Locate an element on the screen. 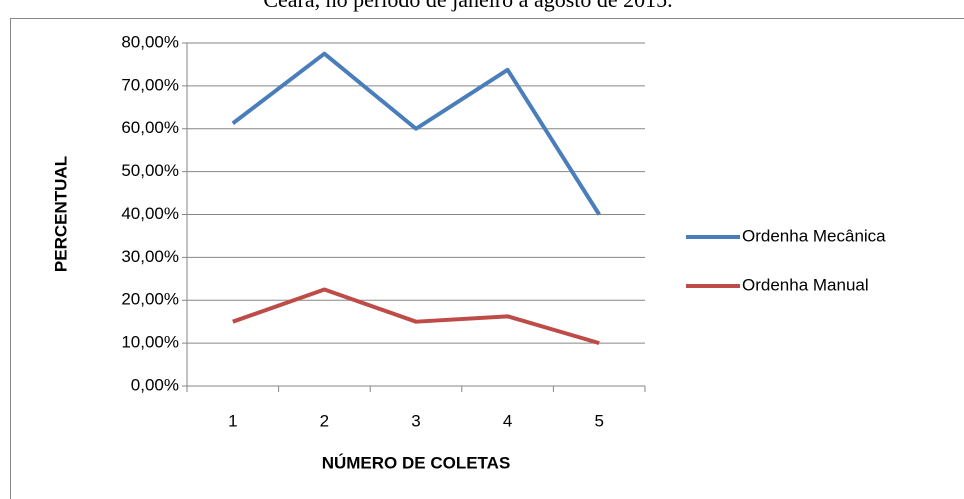  x-tick-label: 2 is located at coordinates (324, 420).